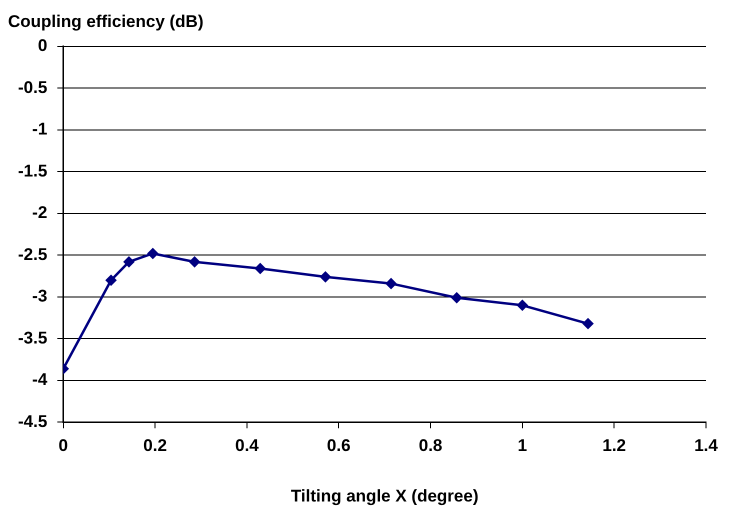  Describe the element at coordinates (40, 380) in the screenshot. I see `y-tick-label: -4` at that location.